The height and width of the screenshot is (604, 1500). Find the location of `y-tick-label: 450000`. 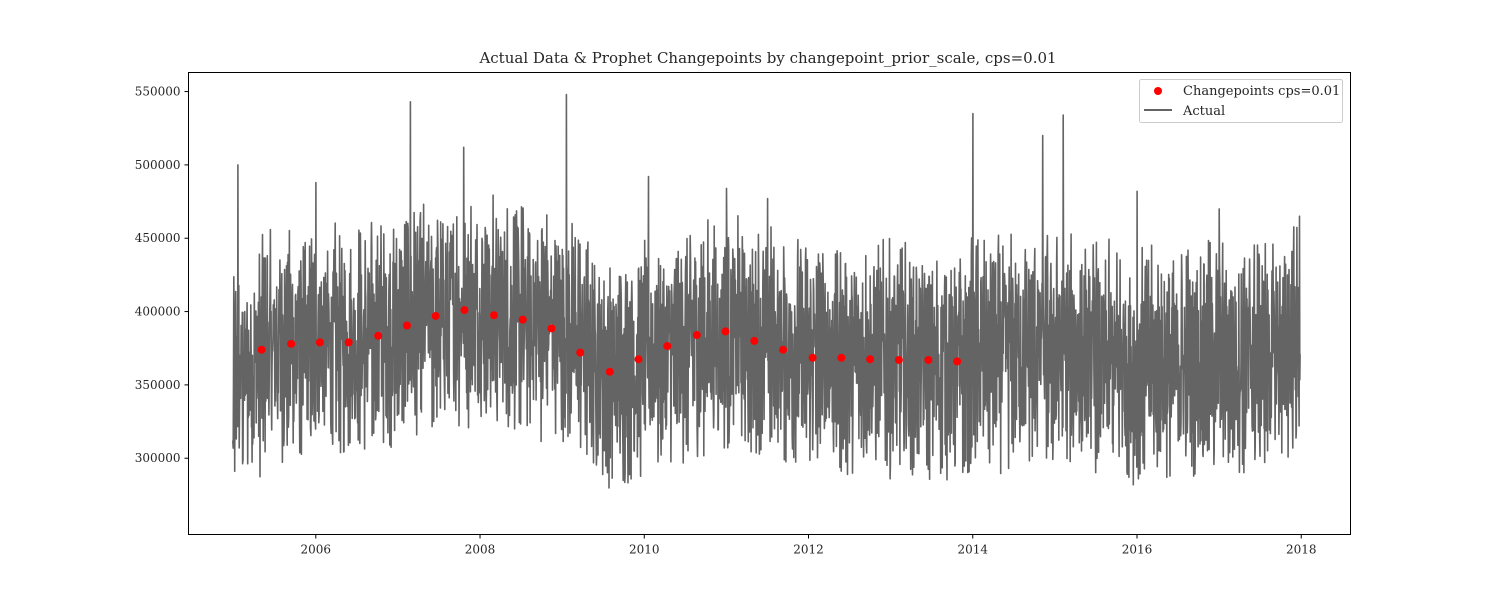

y-tick-label: 450000 is located at coordinates (158, 238).